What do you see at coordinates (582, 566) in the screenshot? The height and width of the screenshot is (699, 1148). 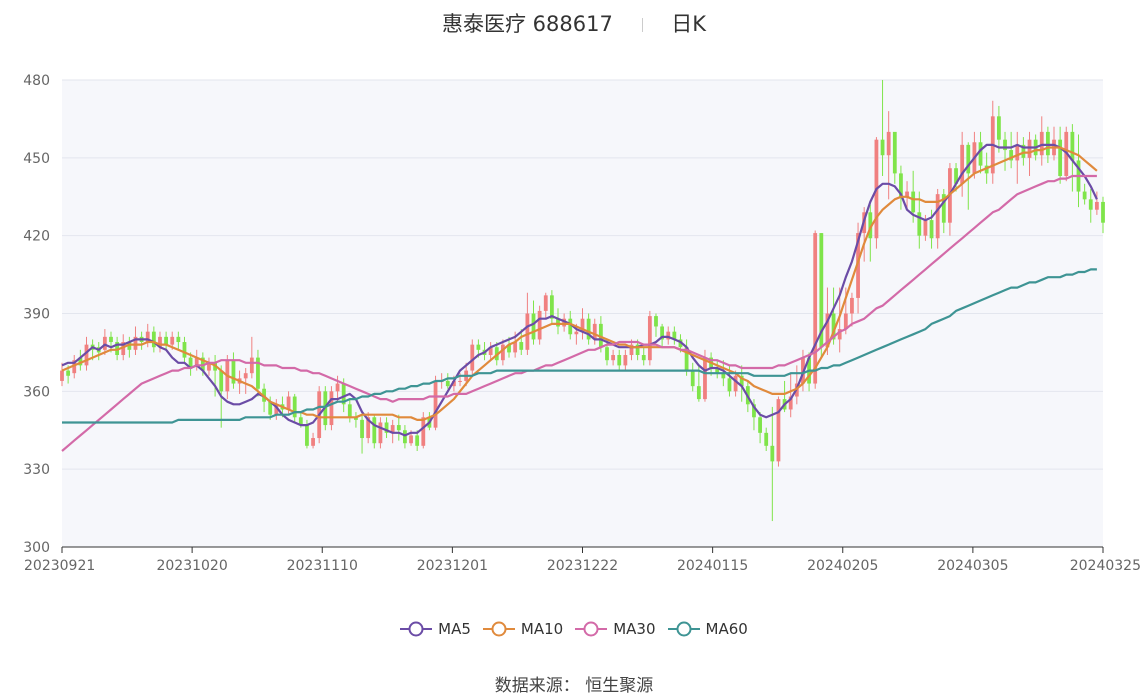 I see `x-tick-label: 20231222` at bounding box center [582, 566].